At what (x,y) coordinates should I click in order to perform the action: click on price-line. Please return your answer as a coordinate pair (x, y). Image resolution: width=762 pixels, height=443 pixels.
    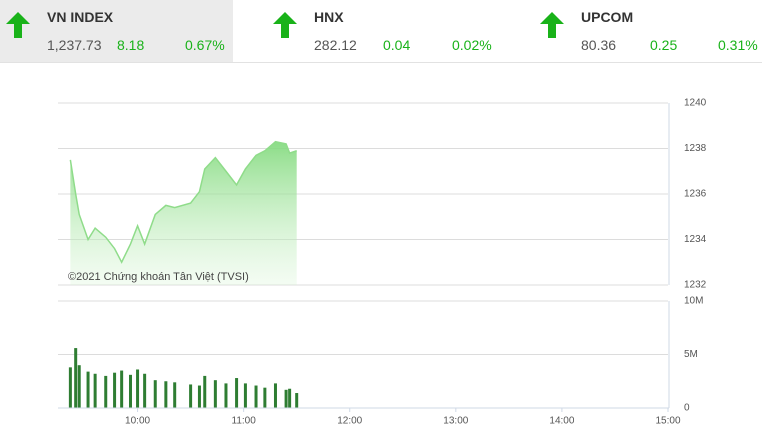
    Looking at the image, I should click on (183, 202).